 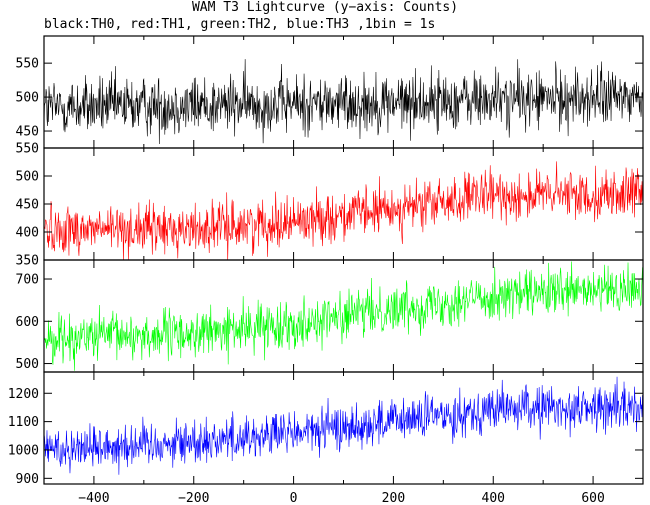 What do you see at coordinates (27, 261) in the screenshot?
I see `y-tick-label: 350` at bounding box center [27, 261].